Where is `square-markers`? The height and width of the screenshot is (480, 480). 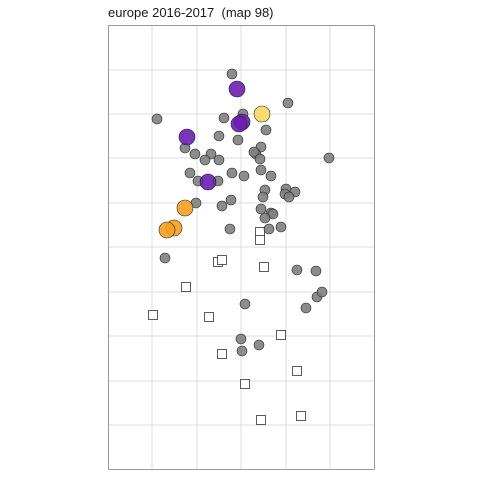
square-markers is located at coordinates (227, 326).